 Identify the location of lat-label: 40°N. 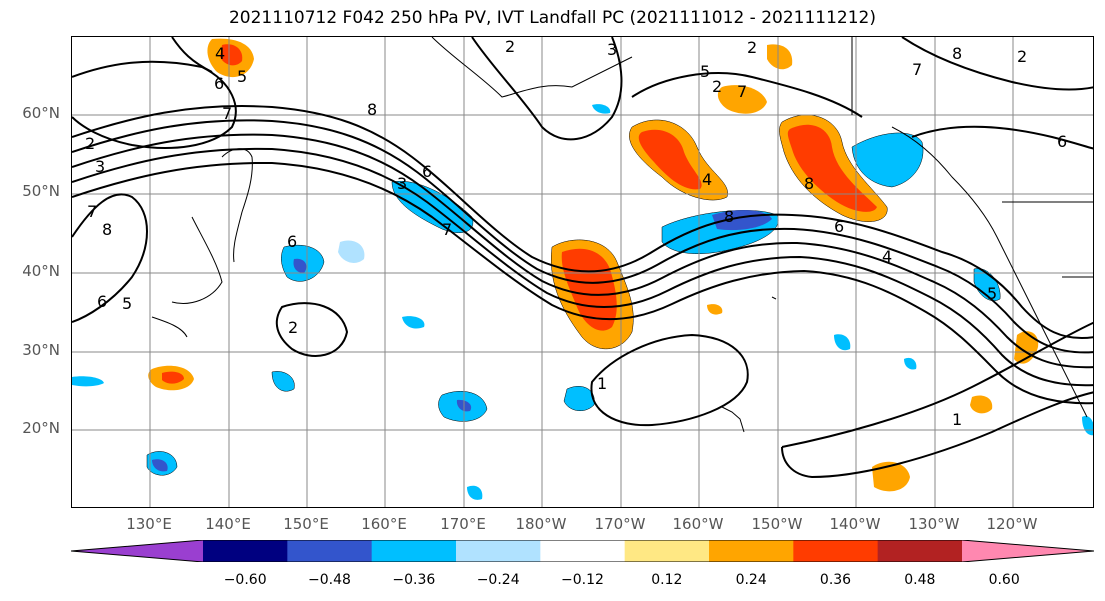
(41, 271).